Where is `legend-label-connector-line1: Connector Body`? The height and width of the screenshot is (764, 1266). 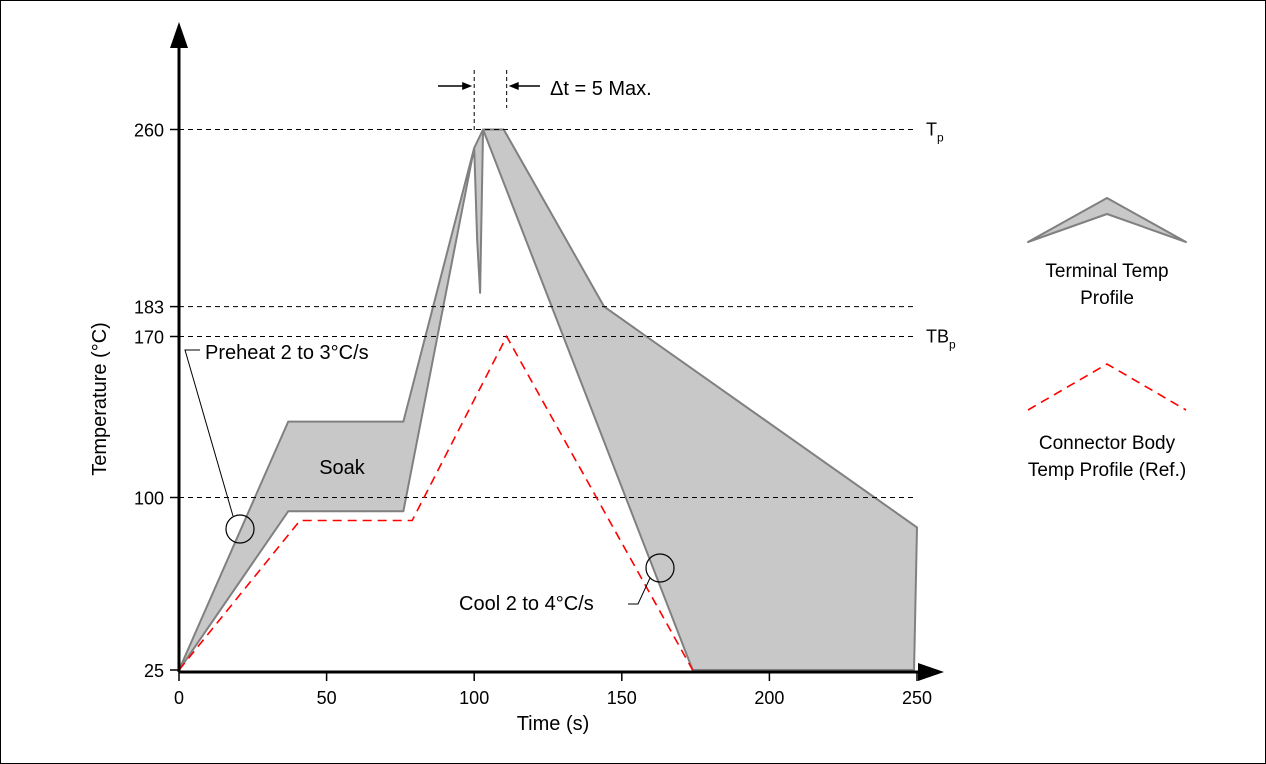
legend-label-connector-line1: Connector Body is located at coordinates (1107, 443).